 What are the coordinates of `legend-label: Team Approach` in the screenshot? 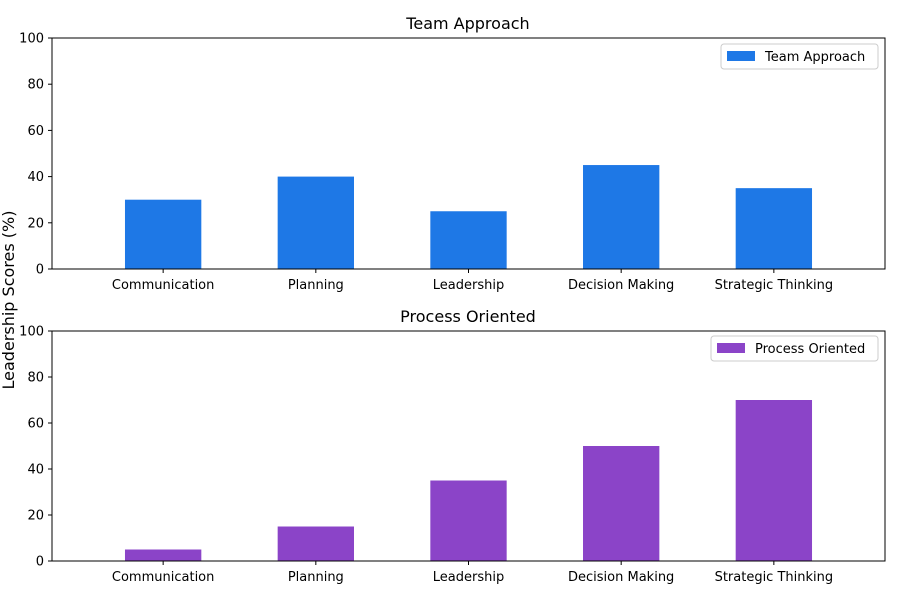 It's located at (814, 57).